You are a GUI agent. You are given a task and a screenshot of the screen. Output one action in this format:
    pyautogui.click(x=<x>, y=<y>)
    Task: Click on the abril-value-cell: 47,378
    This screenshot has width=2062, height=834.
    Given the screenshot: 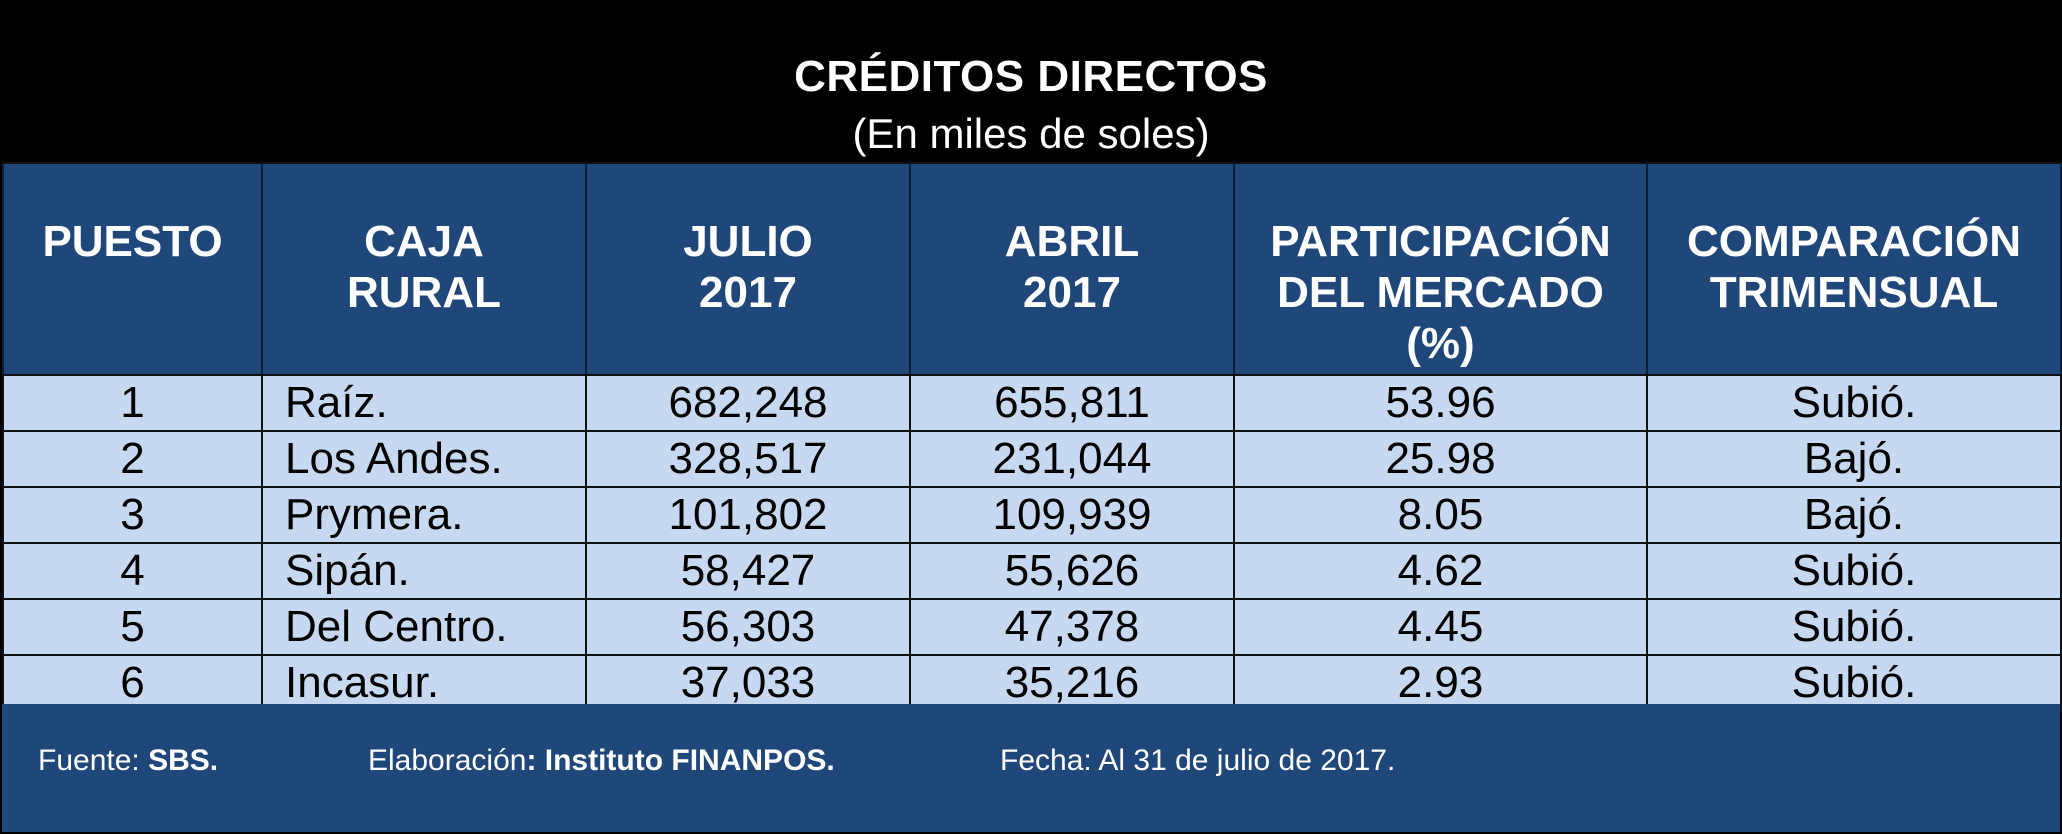 What is the action you would take?
    pyautogui.click(x=1072, y=627)
    